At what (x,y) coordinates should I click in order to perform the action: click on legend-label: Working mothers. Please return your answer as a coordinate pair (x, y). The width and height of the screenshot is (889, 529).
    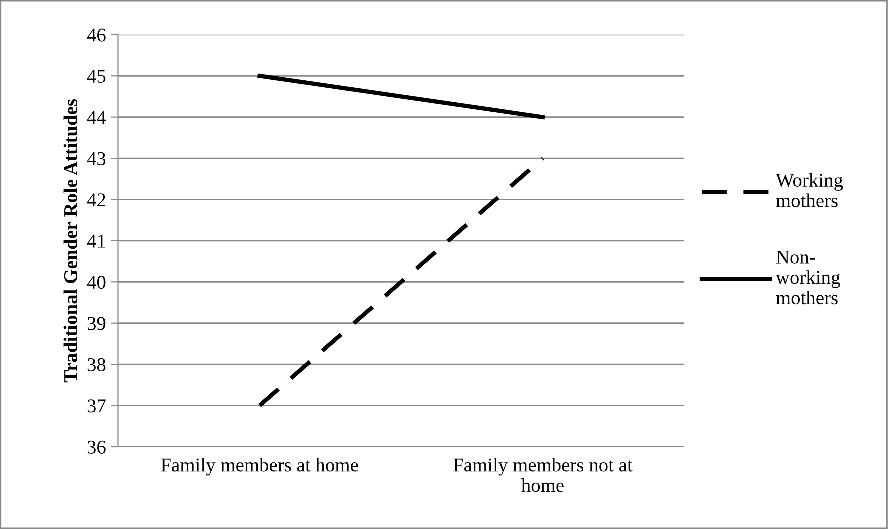
    Looking at the image, I should click on (810, 190).